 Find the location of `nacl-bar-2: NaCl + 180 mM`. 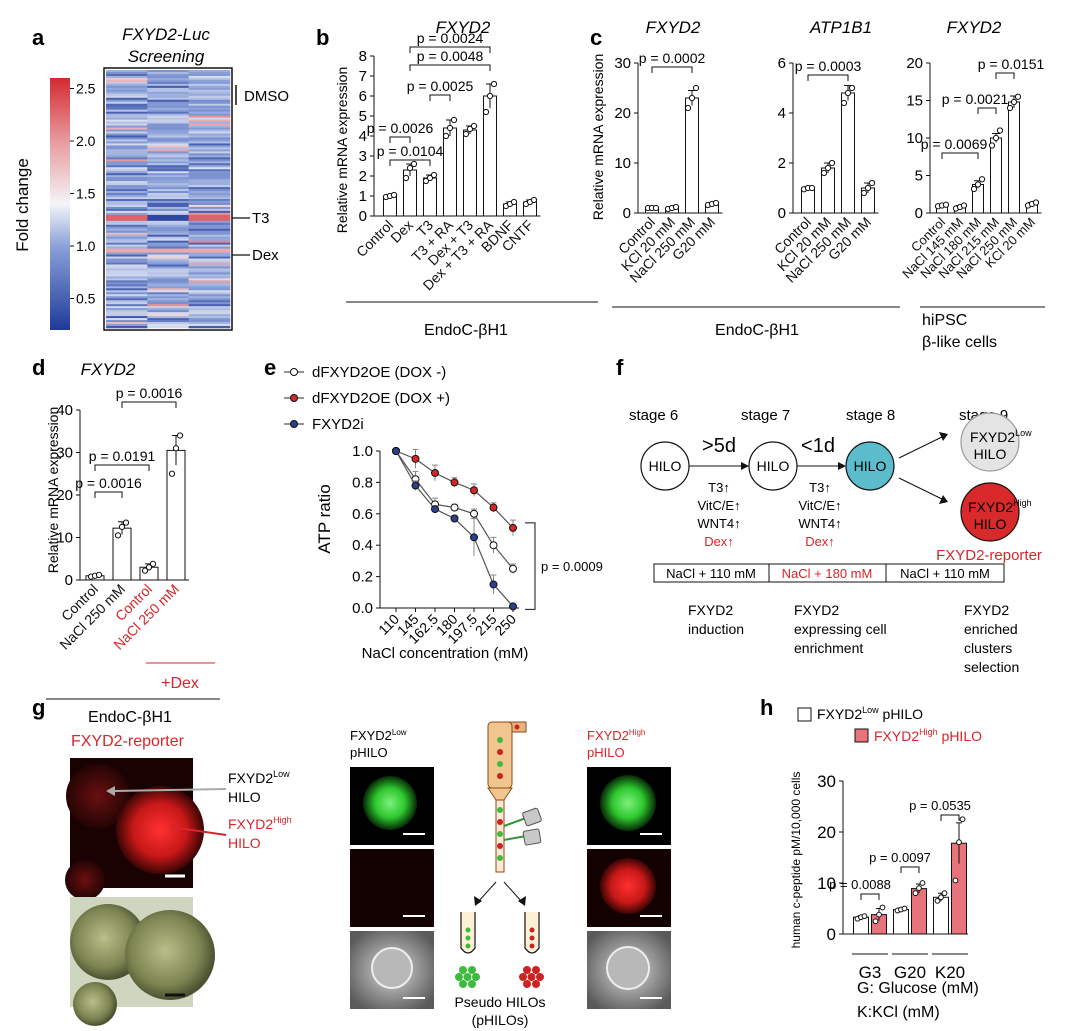

nacl-bar-2: NaCl + 180 mM is located at coordinates (827, 573).